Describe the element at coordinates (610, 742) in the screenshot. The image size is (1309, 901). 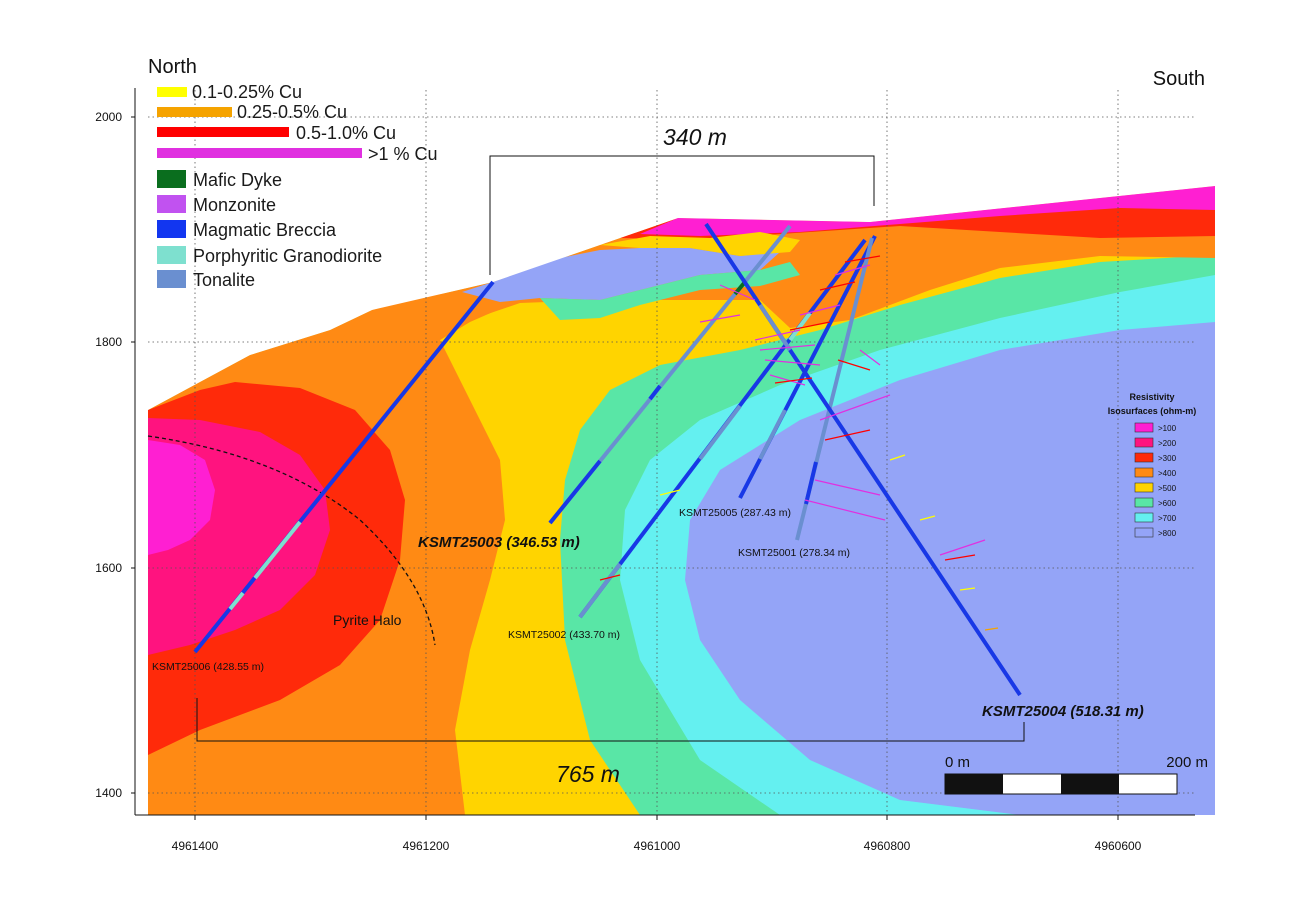
I see `dimension-bottom: 765 m` at that location.